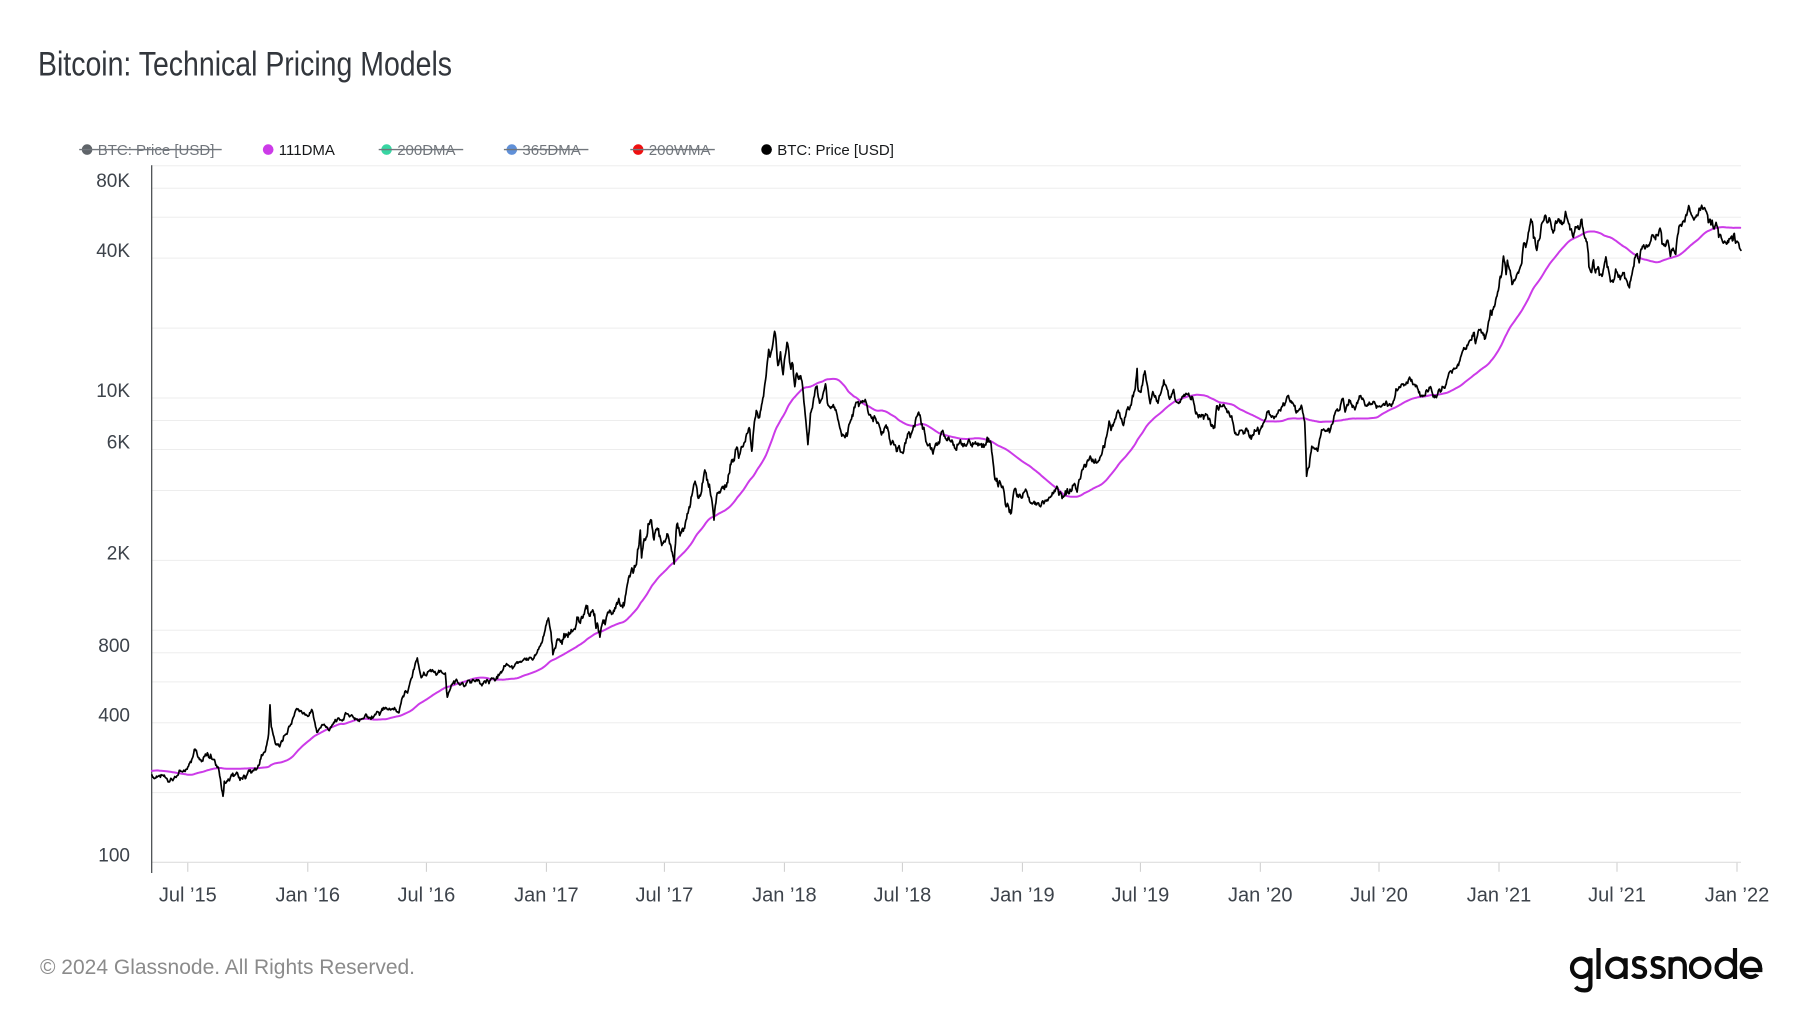 Image resolution: width=1800 pixels, height=1018 pixels. I want to click on svg-text: Jan ’21, so click(1499, 896).